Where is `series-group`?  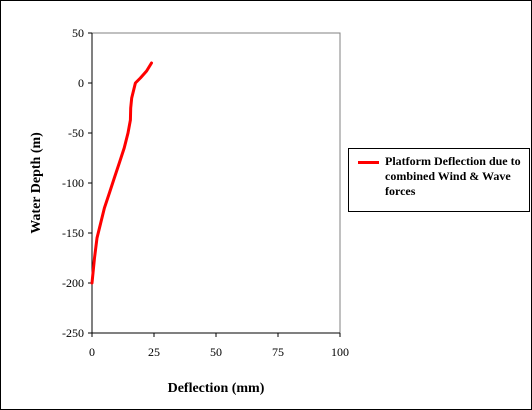 series-group is located at coordinates (121, 173).